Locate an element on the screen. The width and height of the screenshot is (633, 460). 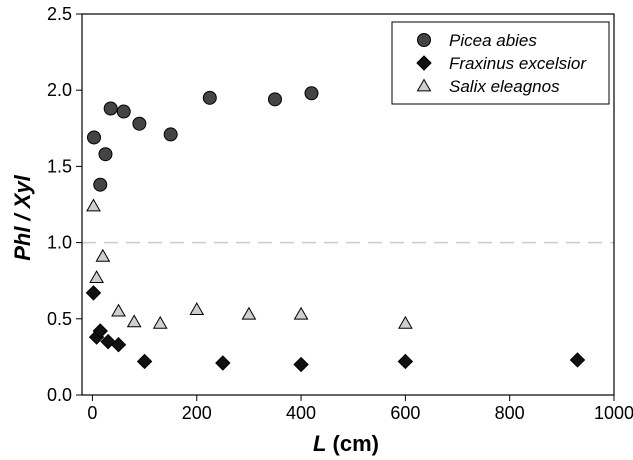
x-axis-ticks: 0 200 400 600 800 1000 is located at coordinates (360, 409).